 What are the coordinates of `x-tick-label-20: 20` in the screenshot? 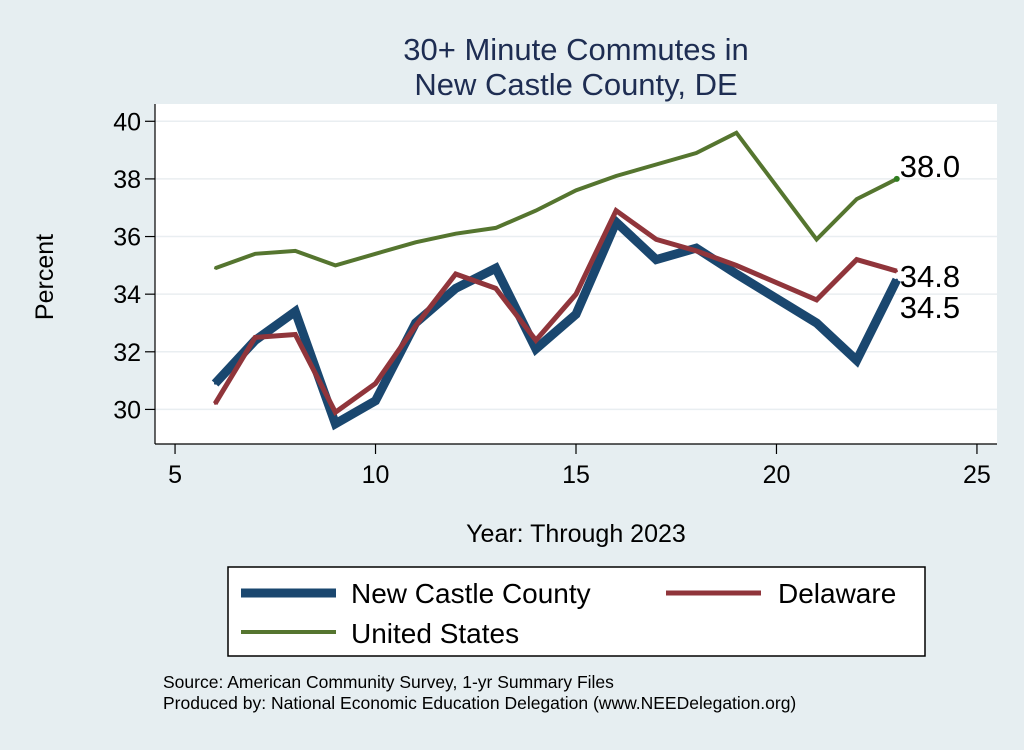 It's located at (777, 475).